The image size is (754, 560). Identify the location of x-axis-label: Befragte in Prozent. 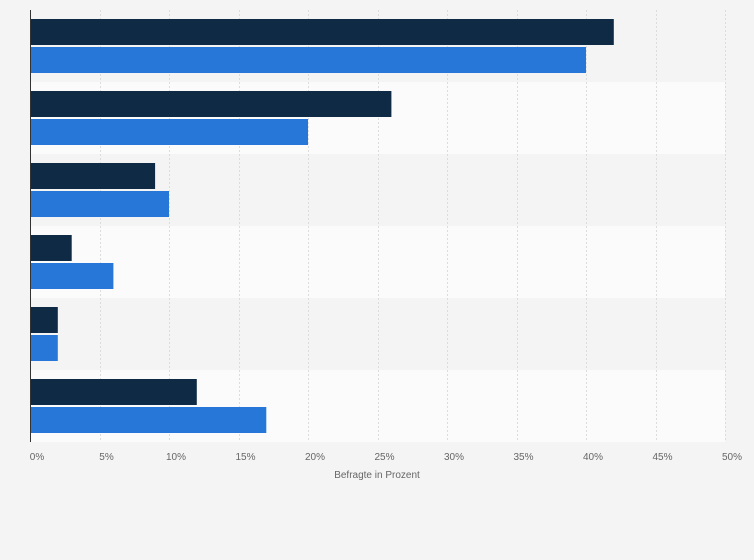
(377, 475).